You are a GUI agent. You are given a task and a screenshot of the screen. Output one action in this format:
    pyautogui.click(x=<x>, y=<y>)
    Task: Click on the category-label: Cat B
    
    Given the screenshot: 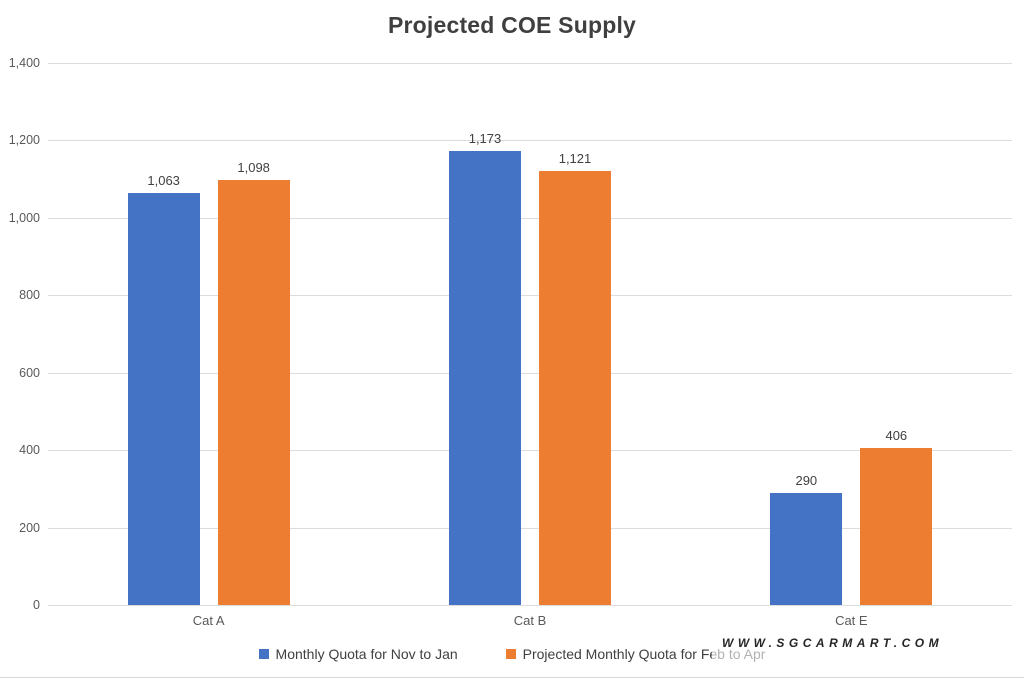 What is the action you would take?
    pyautogui.click(x=530, y=620)
    